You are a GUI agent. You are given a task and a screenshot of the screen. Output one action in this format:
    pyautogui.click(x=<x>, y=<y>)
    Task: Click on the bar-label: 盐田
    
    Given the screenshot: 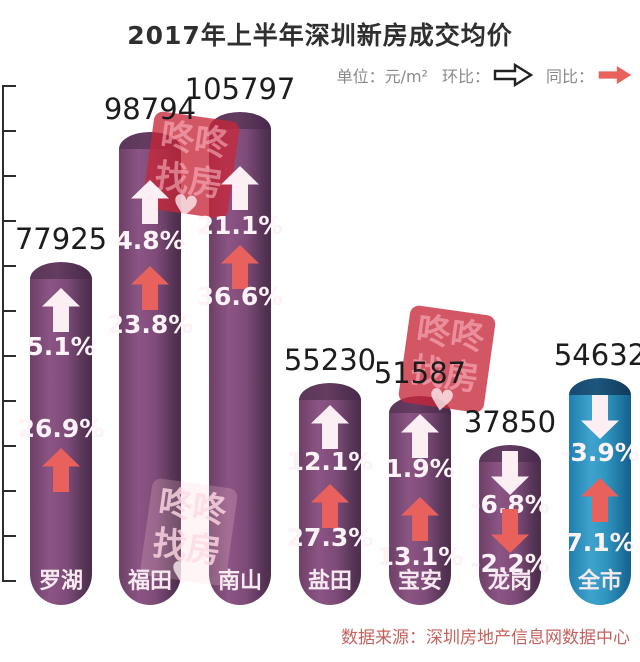 What is the action you would take?
    pyautogui.click(x=329, y=581)
    